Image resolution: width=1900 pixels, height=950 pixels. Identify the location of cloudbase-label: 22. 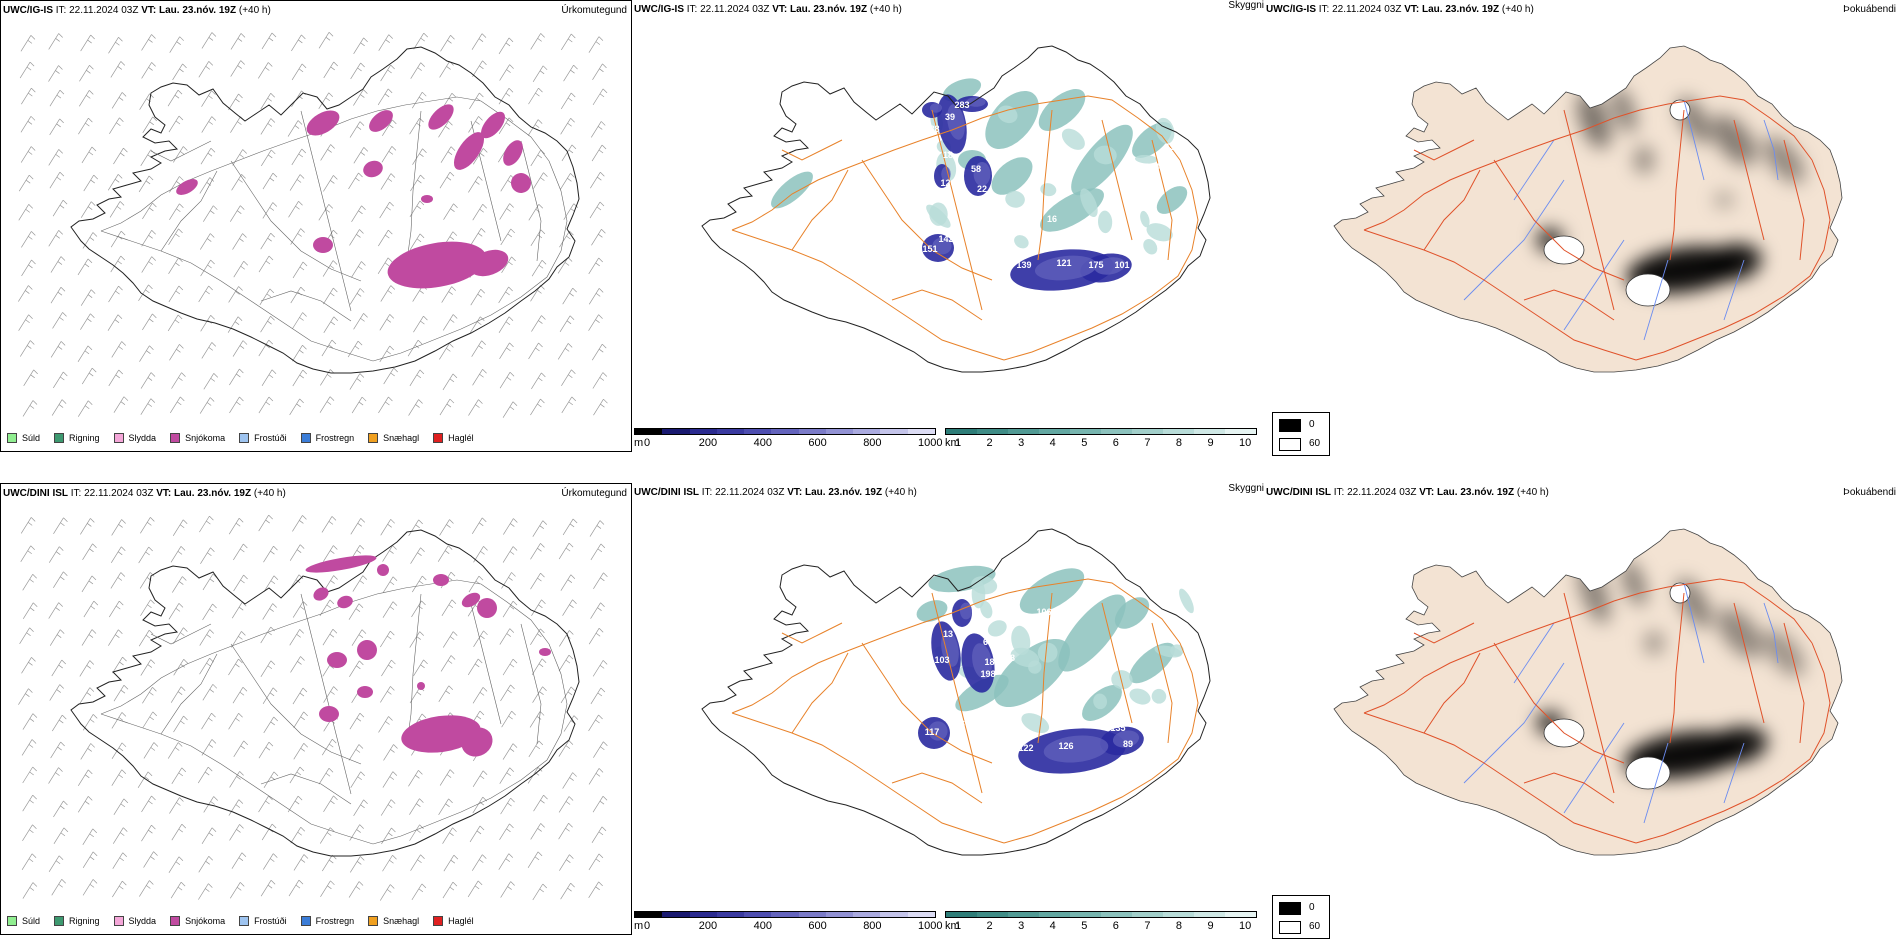
(982, 189).